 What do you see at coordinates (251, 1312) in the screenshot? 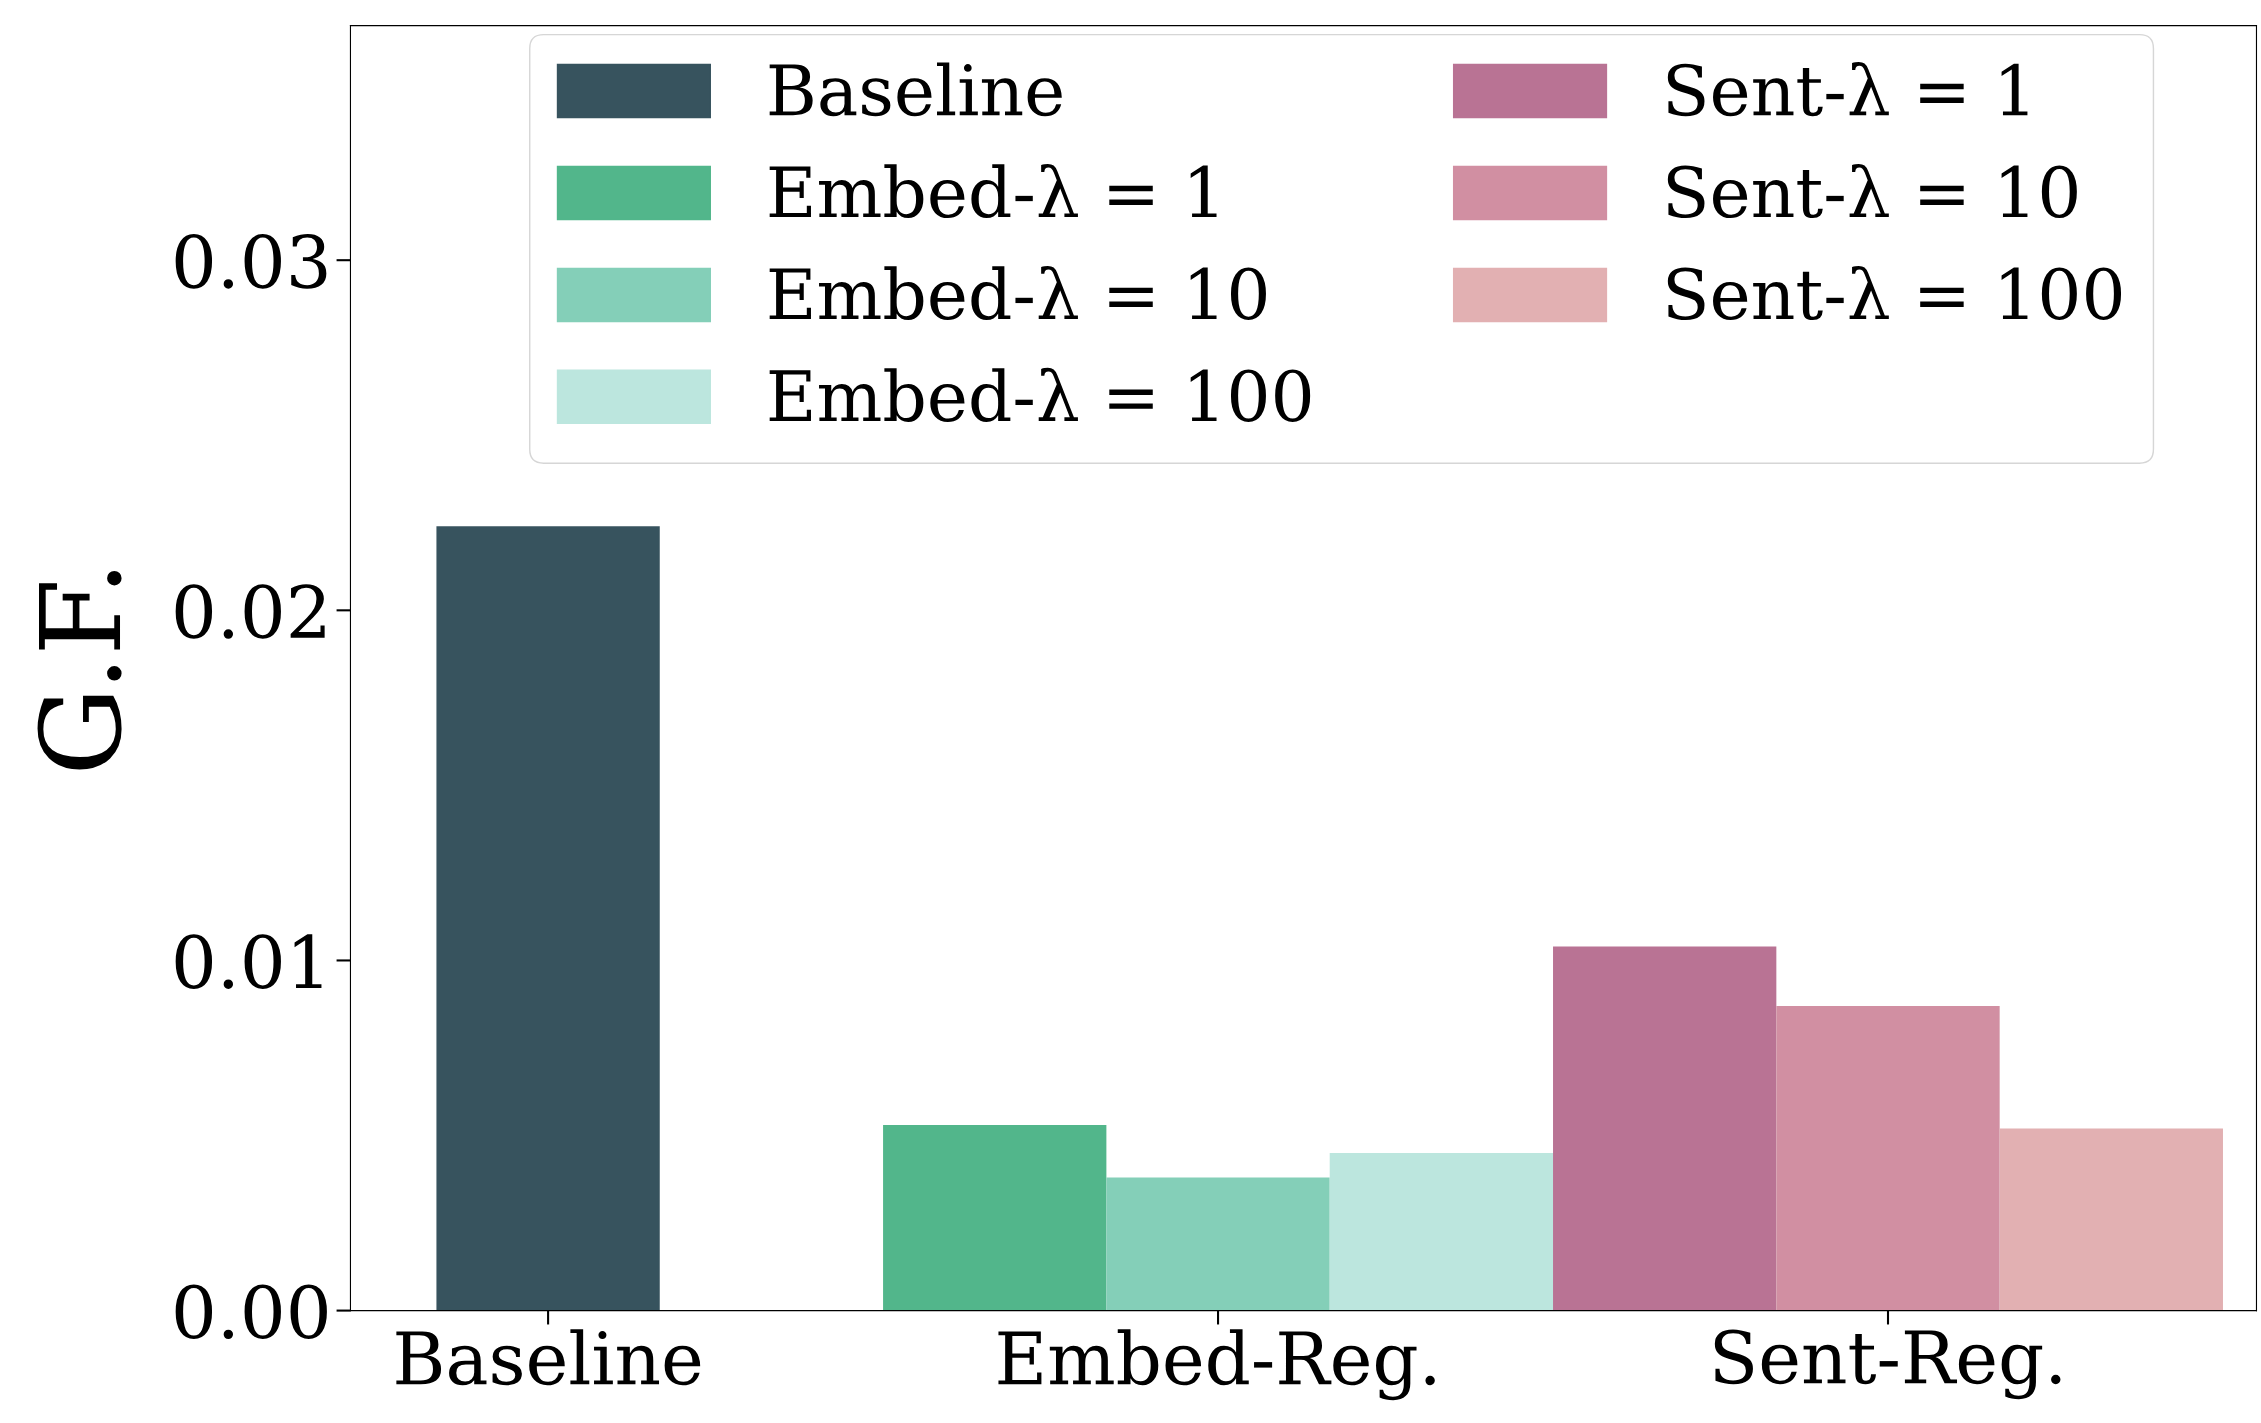
I see `y-tick-label: 0.00` at bounding box center [251, 1312].